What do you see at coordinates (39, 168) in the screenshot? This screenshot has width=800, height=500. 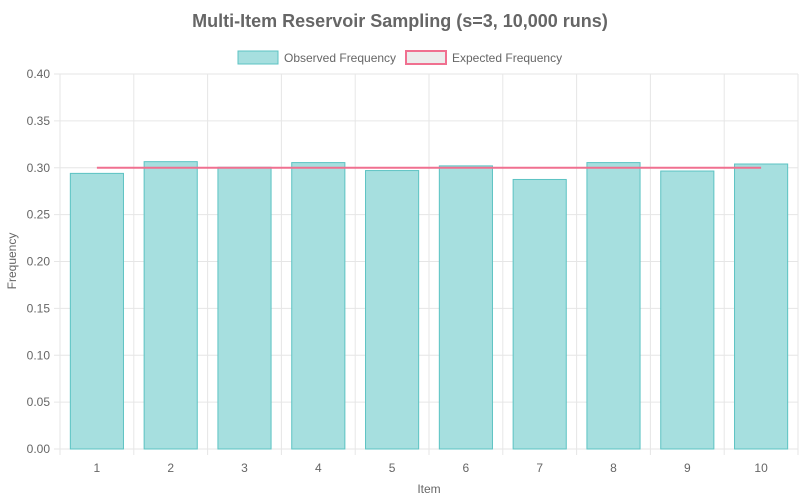 I see `y-tick-label: 0.30` at bounding box center [39, 168].